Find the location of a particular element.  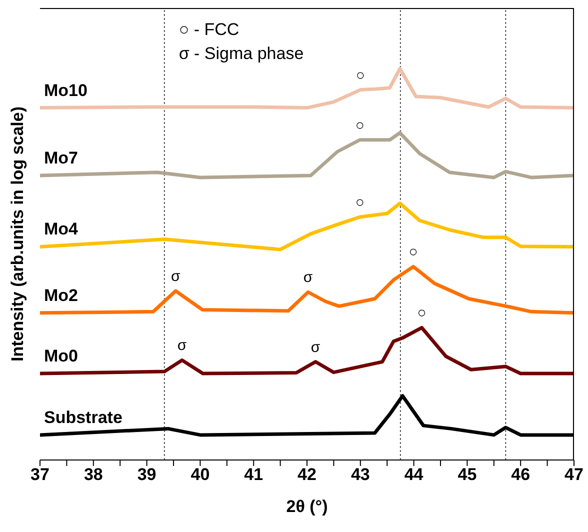

text: ○ - FCC is located at coordinates (209, 30).